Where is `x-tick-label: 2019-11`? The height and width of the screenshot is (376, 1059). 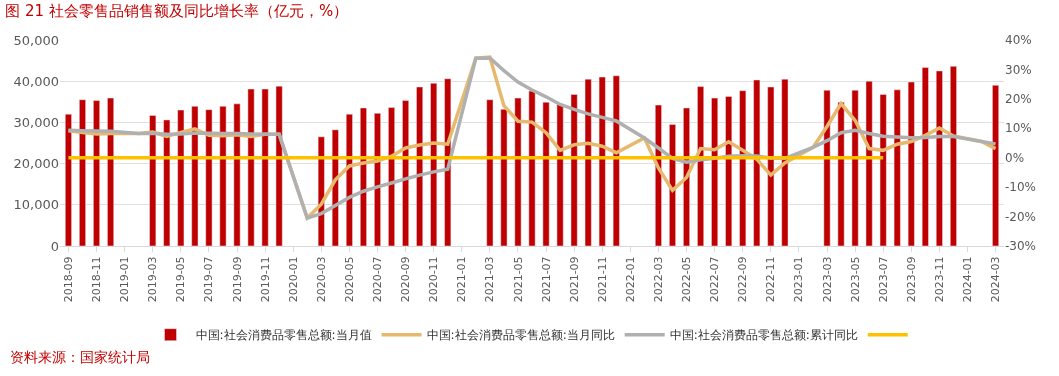
x-tick-label: 2019-11 is located at coordinates (265, 279).